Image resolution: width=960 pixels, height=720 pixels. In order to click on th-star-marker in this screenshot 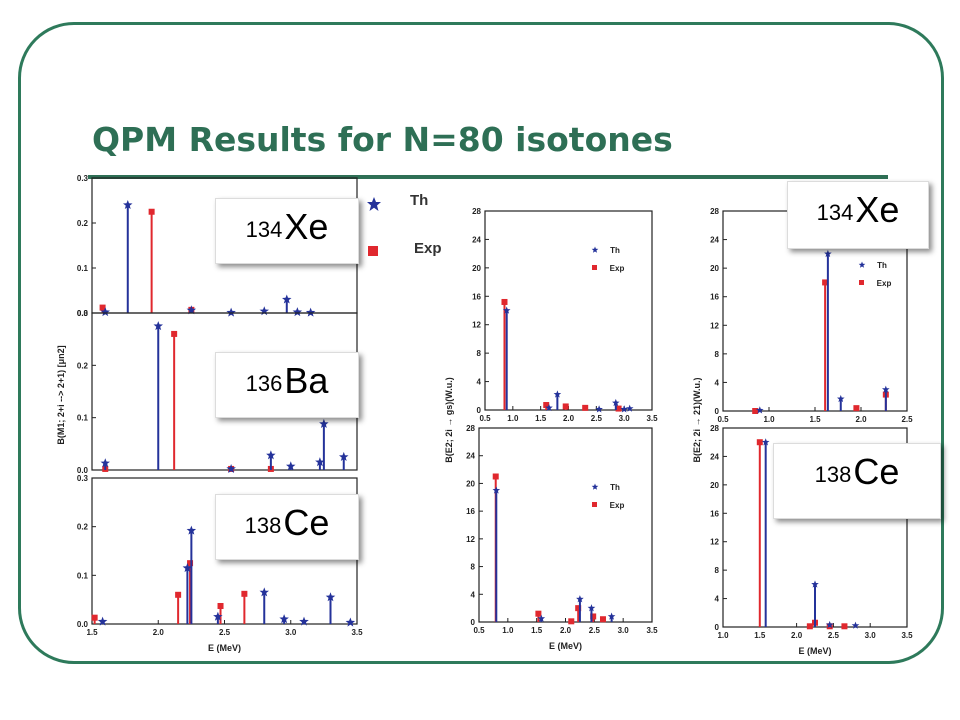, I will do `click(374, 204)`.